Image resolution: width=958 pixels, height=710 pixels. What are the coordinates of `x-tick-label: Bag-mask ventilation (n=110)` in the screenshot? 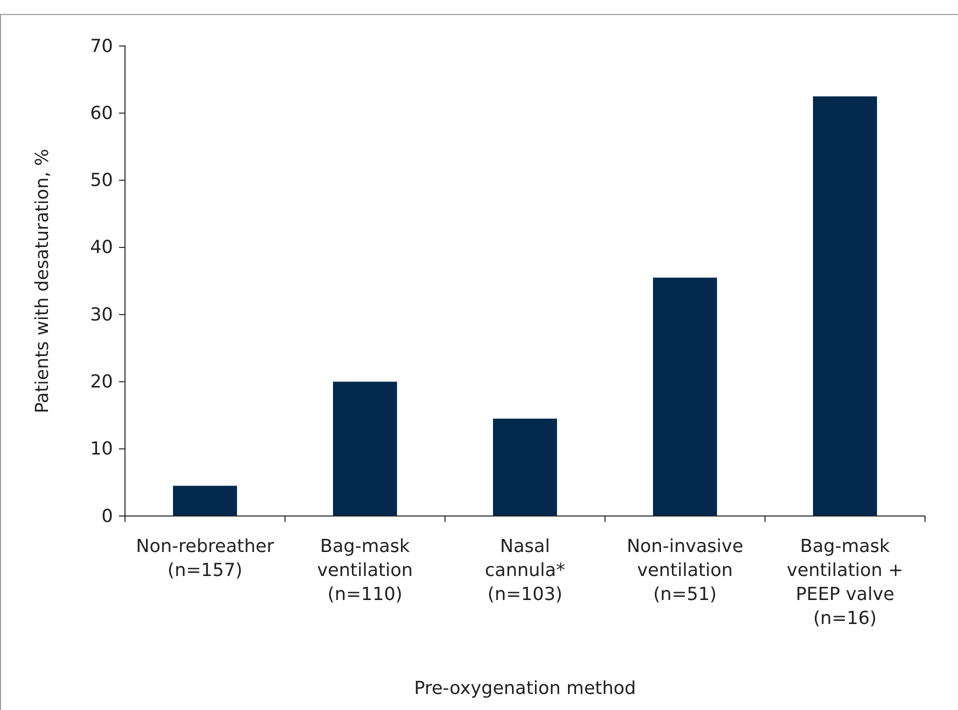 It's located at (365, 570).